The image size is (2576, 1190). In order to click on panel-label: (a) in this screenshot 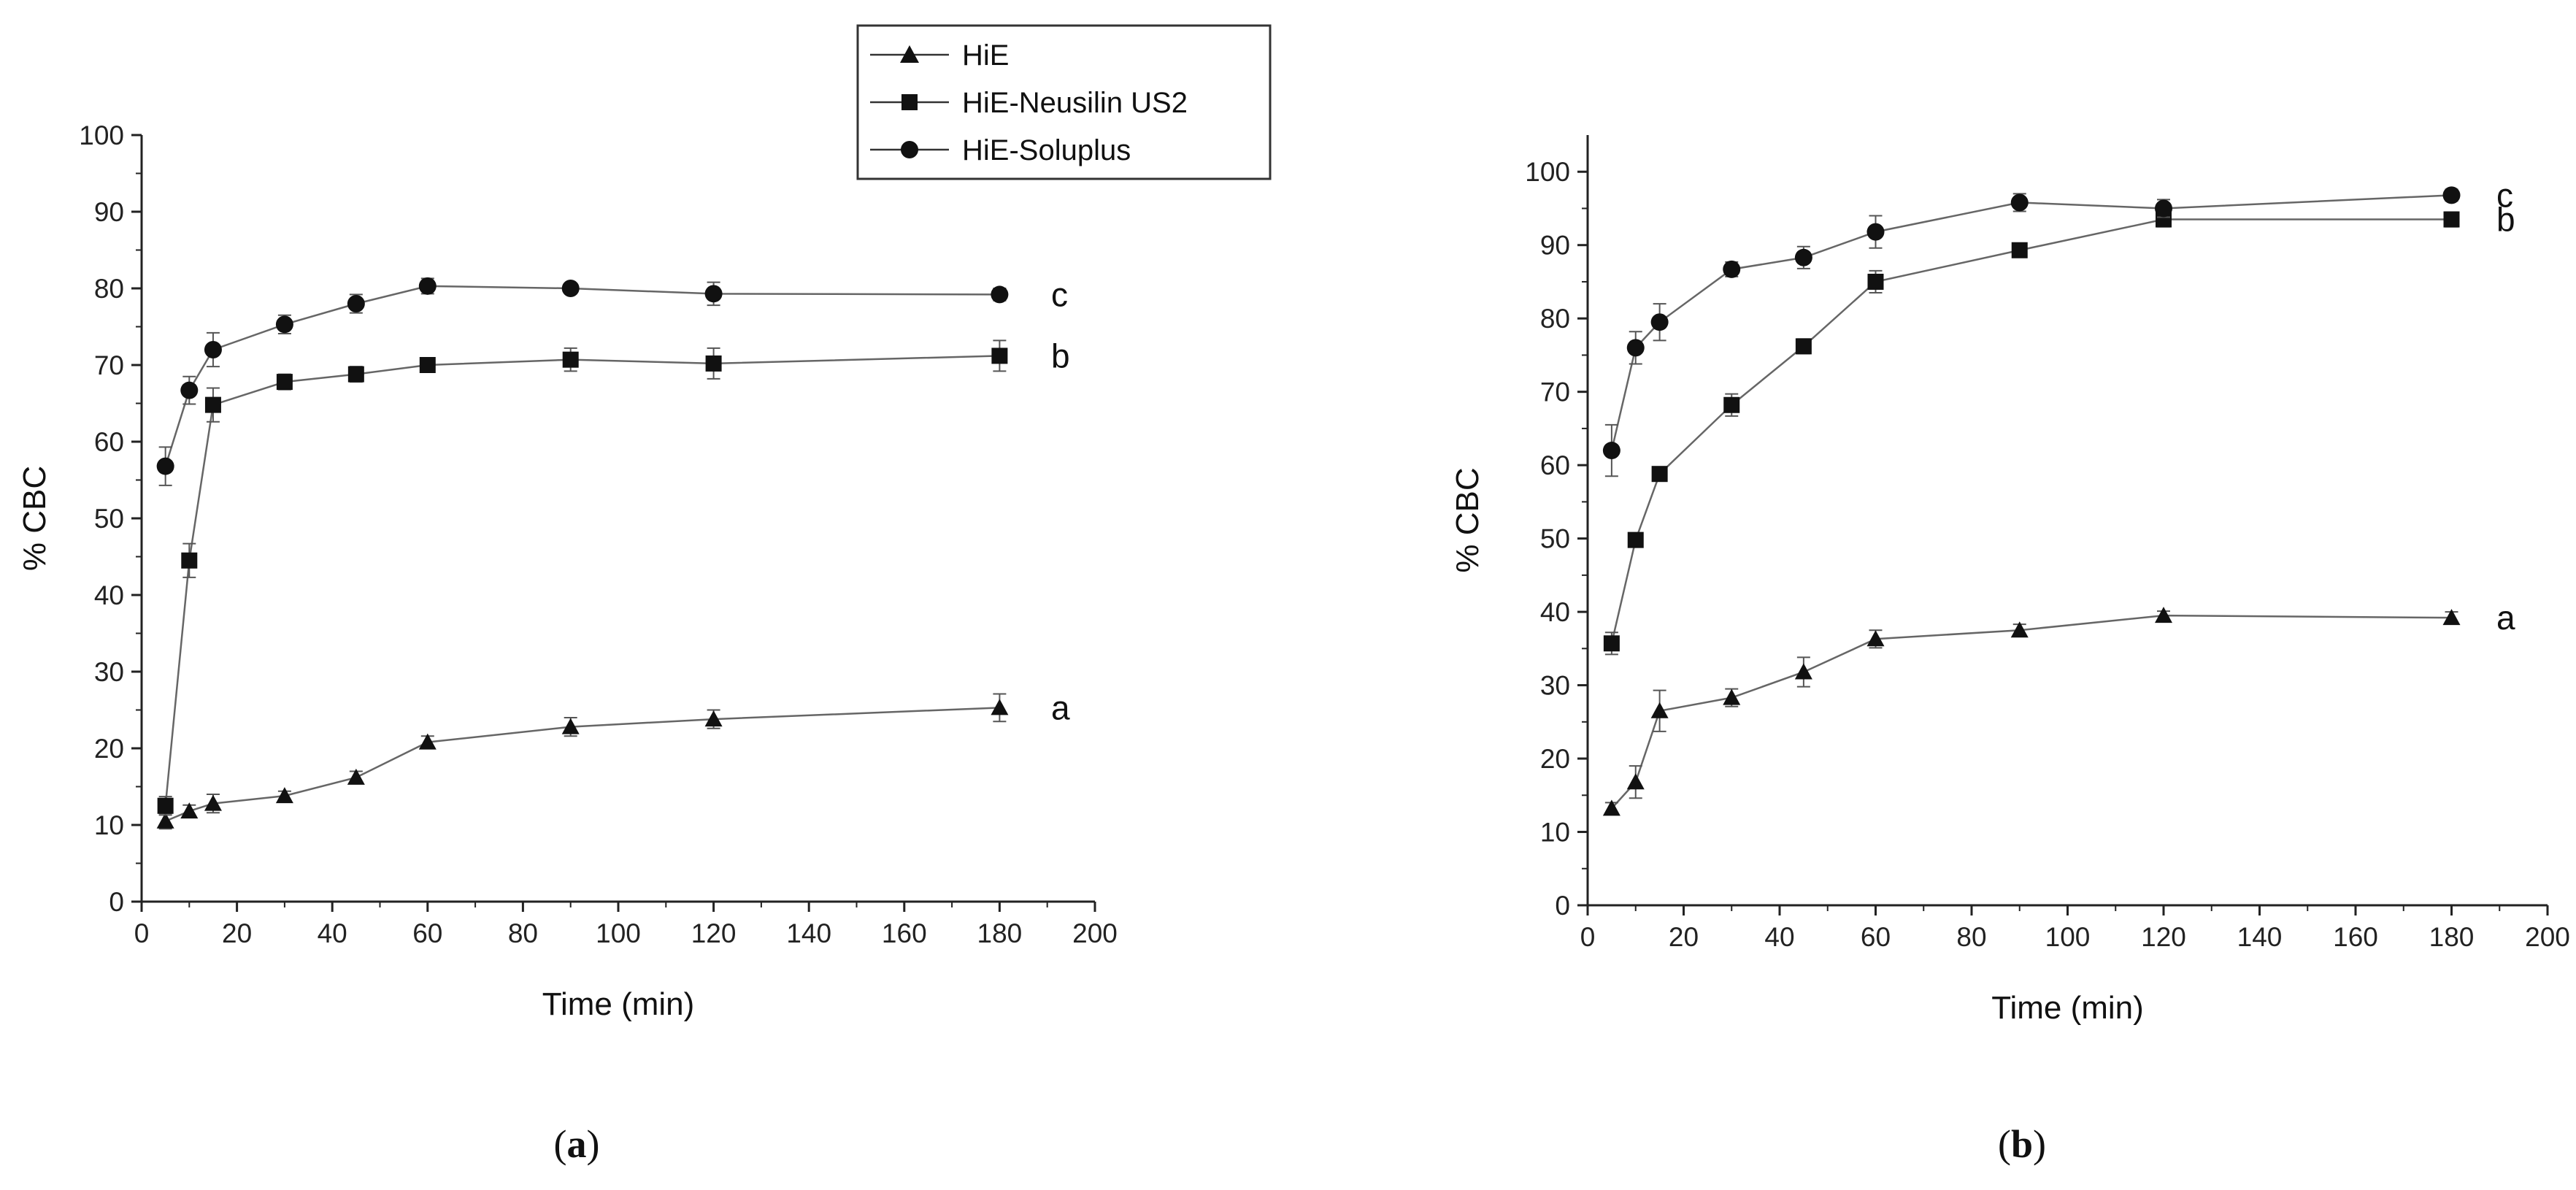, I will do `click(577, 1144)`.